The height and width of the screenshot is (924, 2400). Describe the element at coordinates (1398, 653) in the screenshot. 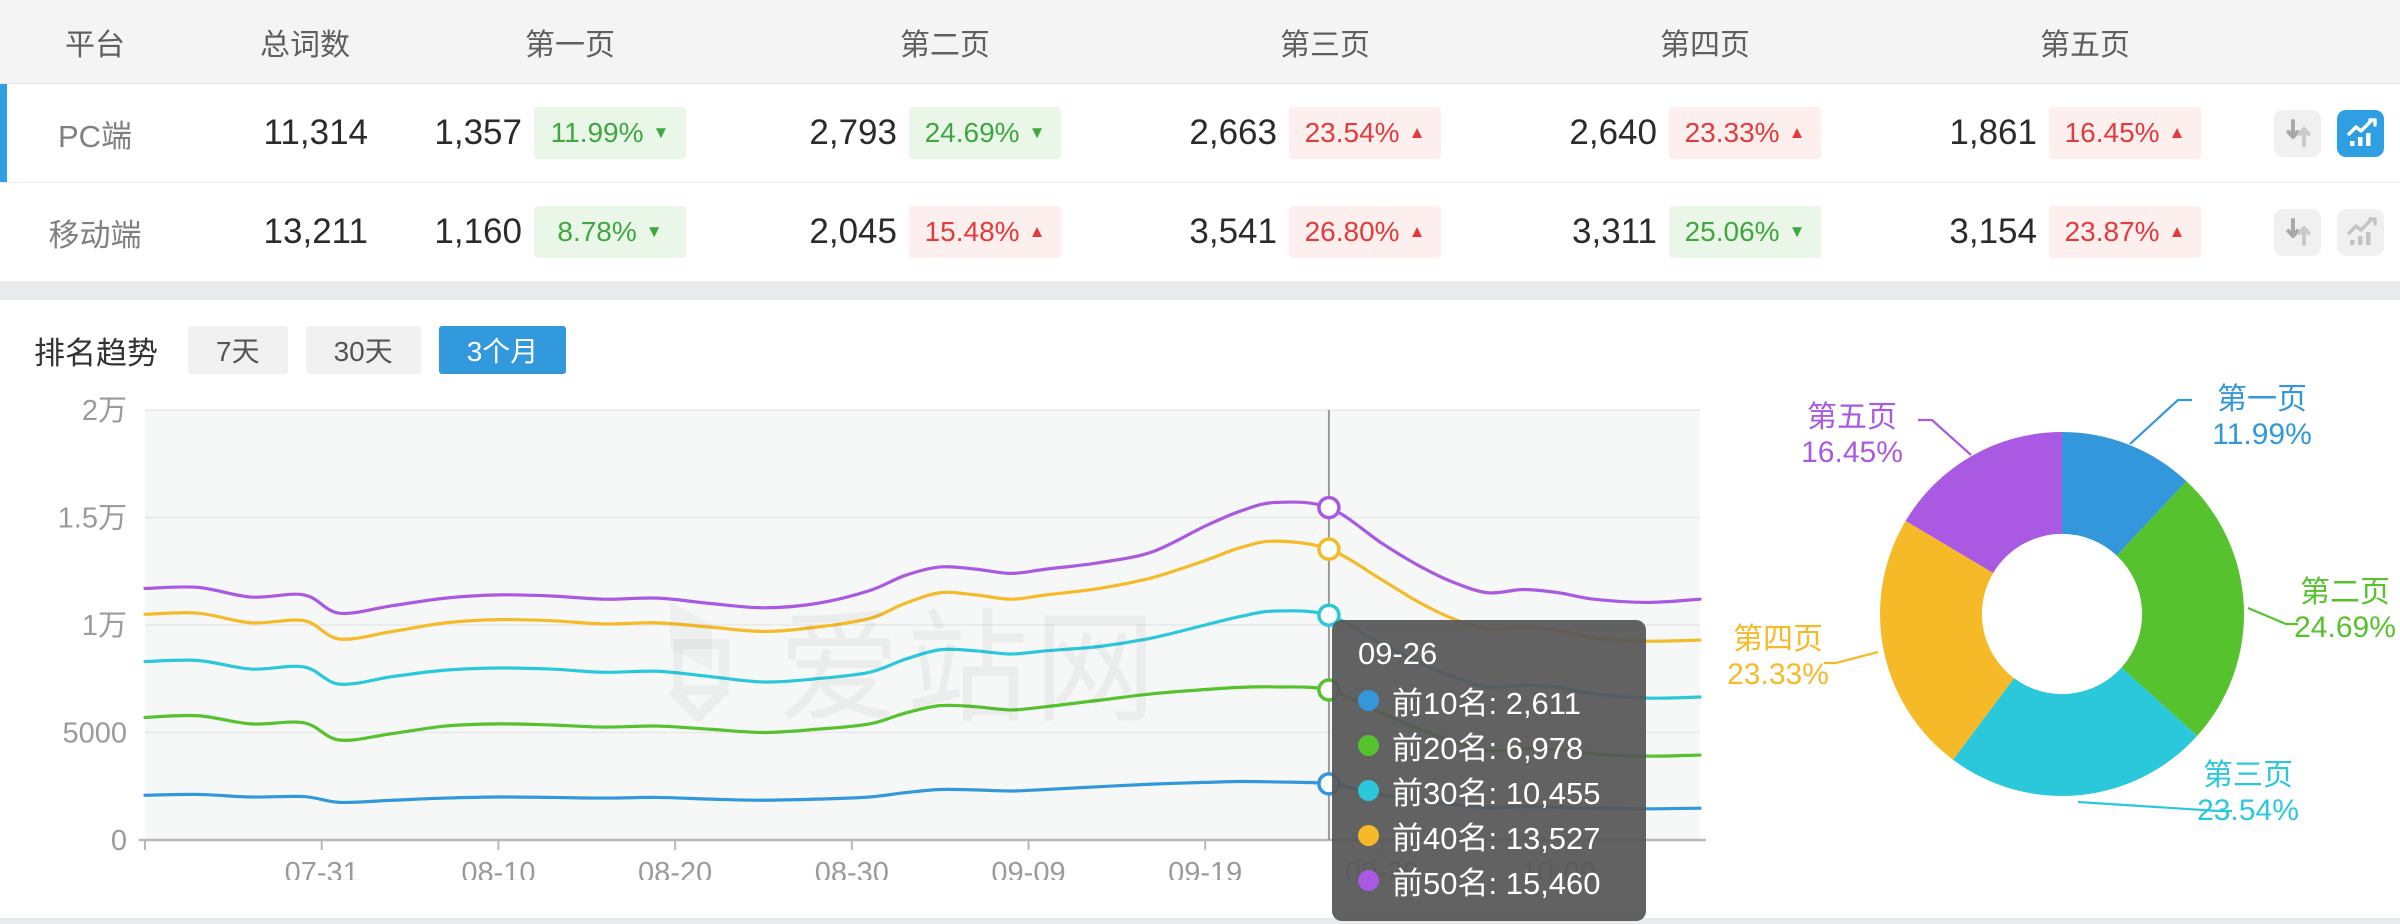

I see `tooltip-date: 09-26` at that location.